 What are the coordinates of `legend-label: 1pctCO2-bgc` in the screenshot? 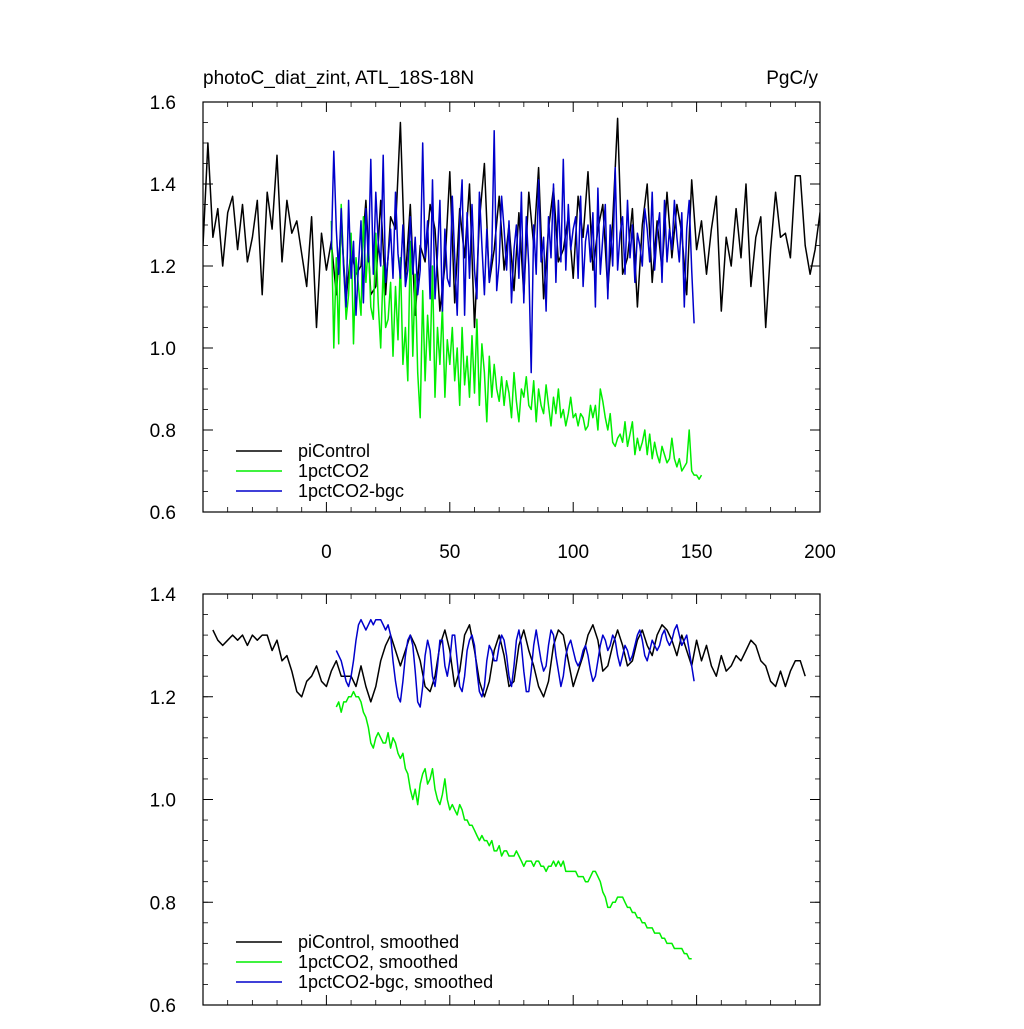 It's located at (351, 491).